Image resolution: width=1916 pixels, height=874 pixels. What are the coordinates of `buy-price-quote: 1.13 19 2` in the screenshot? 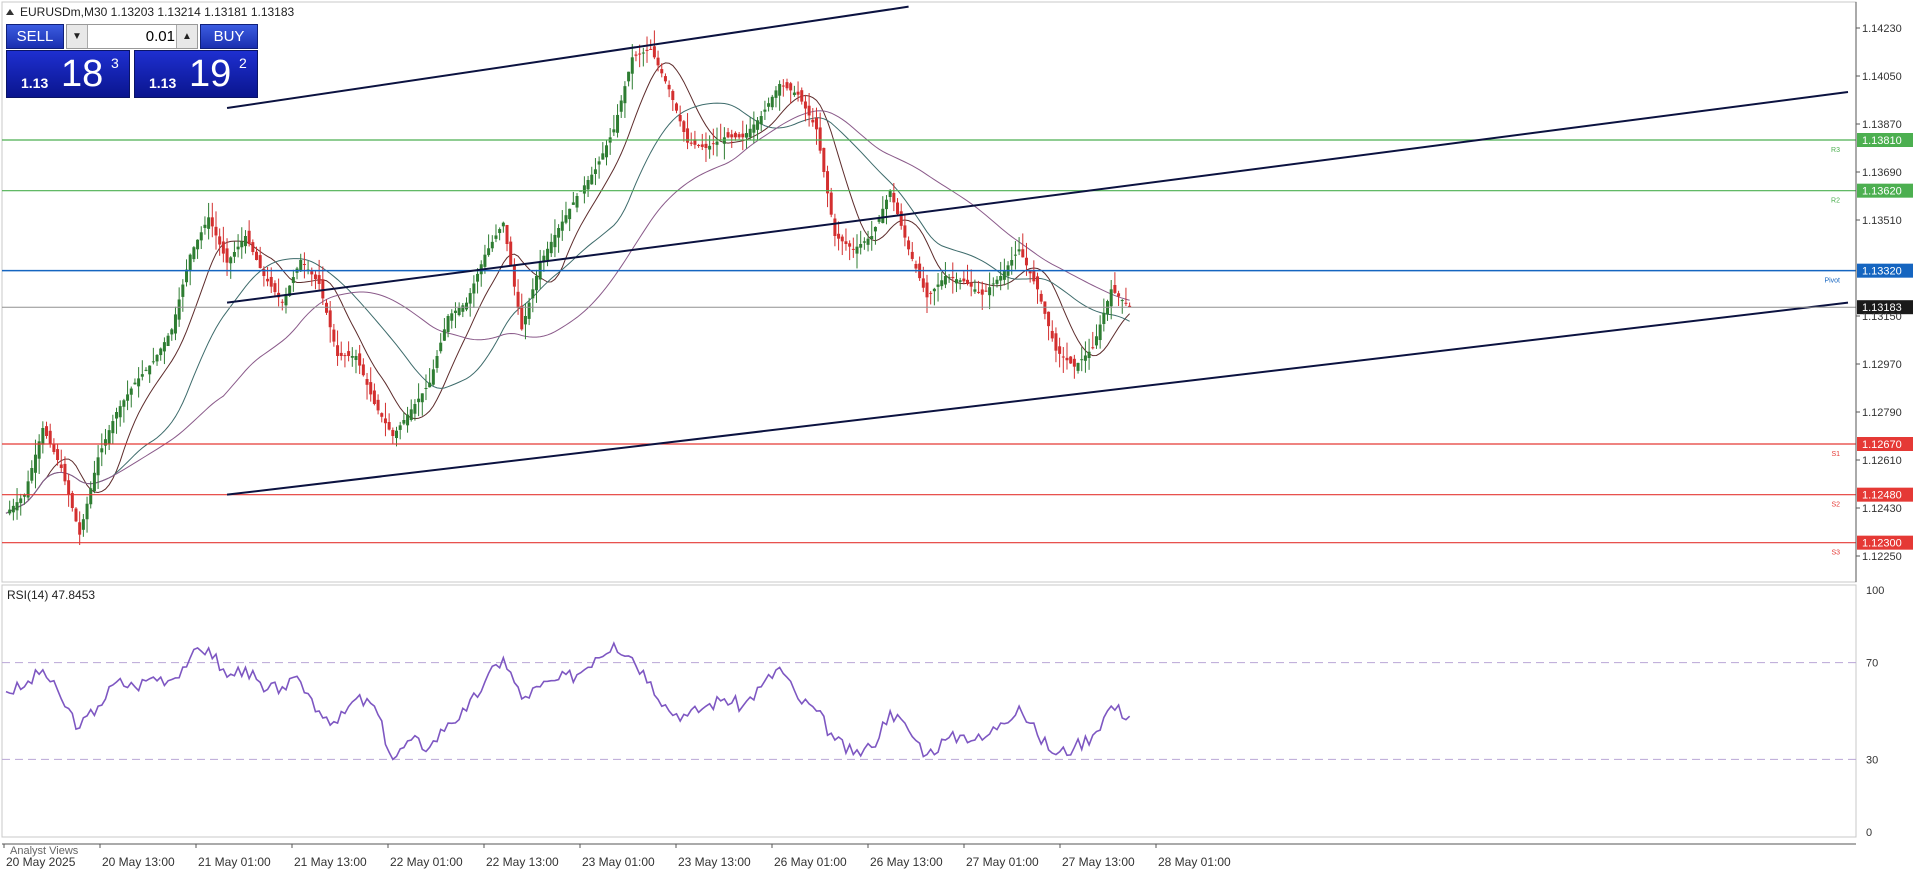 It's located at (196, 74).